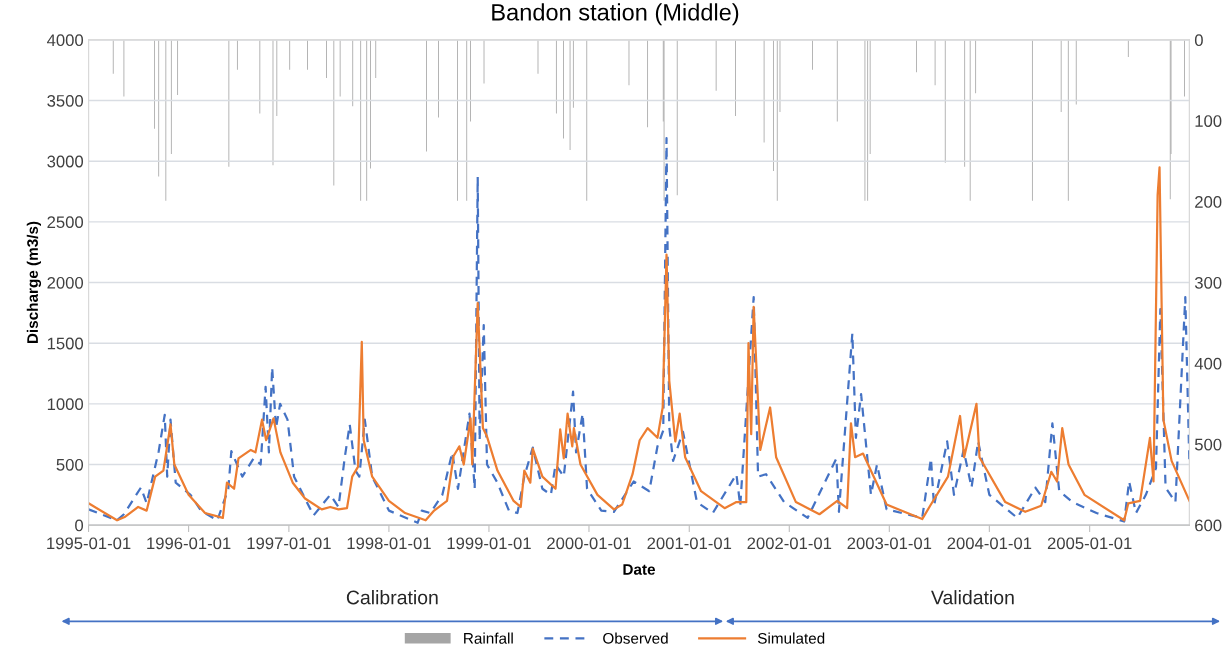  I want to click on x-tick-label: 1995-01-01, so click(89, 543).